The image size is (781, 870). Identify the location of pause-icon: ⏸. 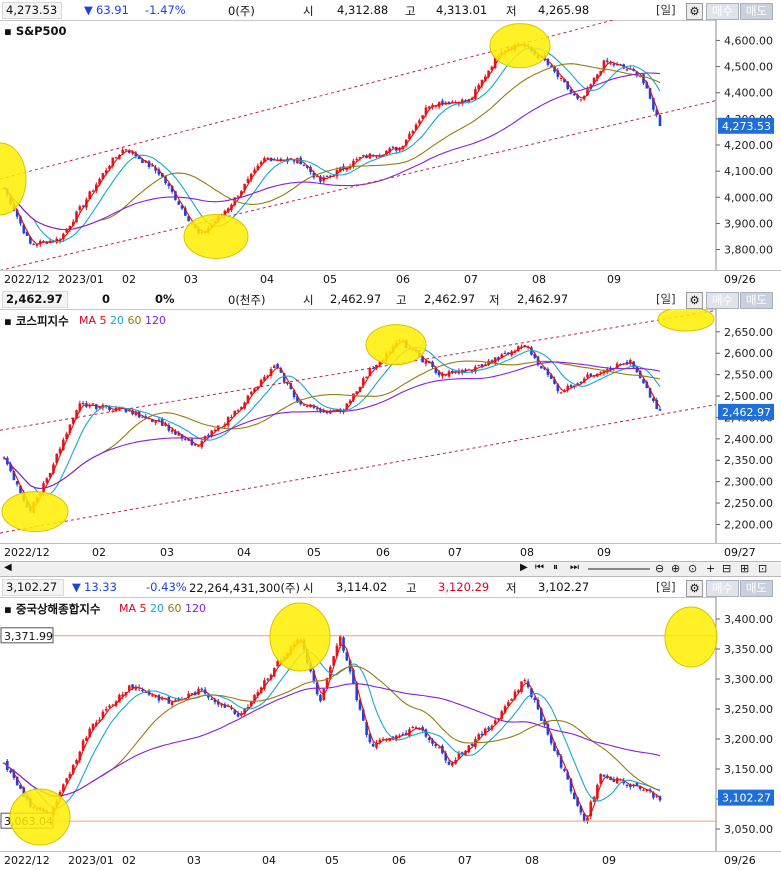
(555, 567).